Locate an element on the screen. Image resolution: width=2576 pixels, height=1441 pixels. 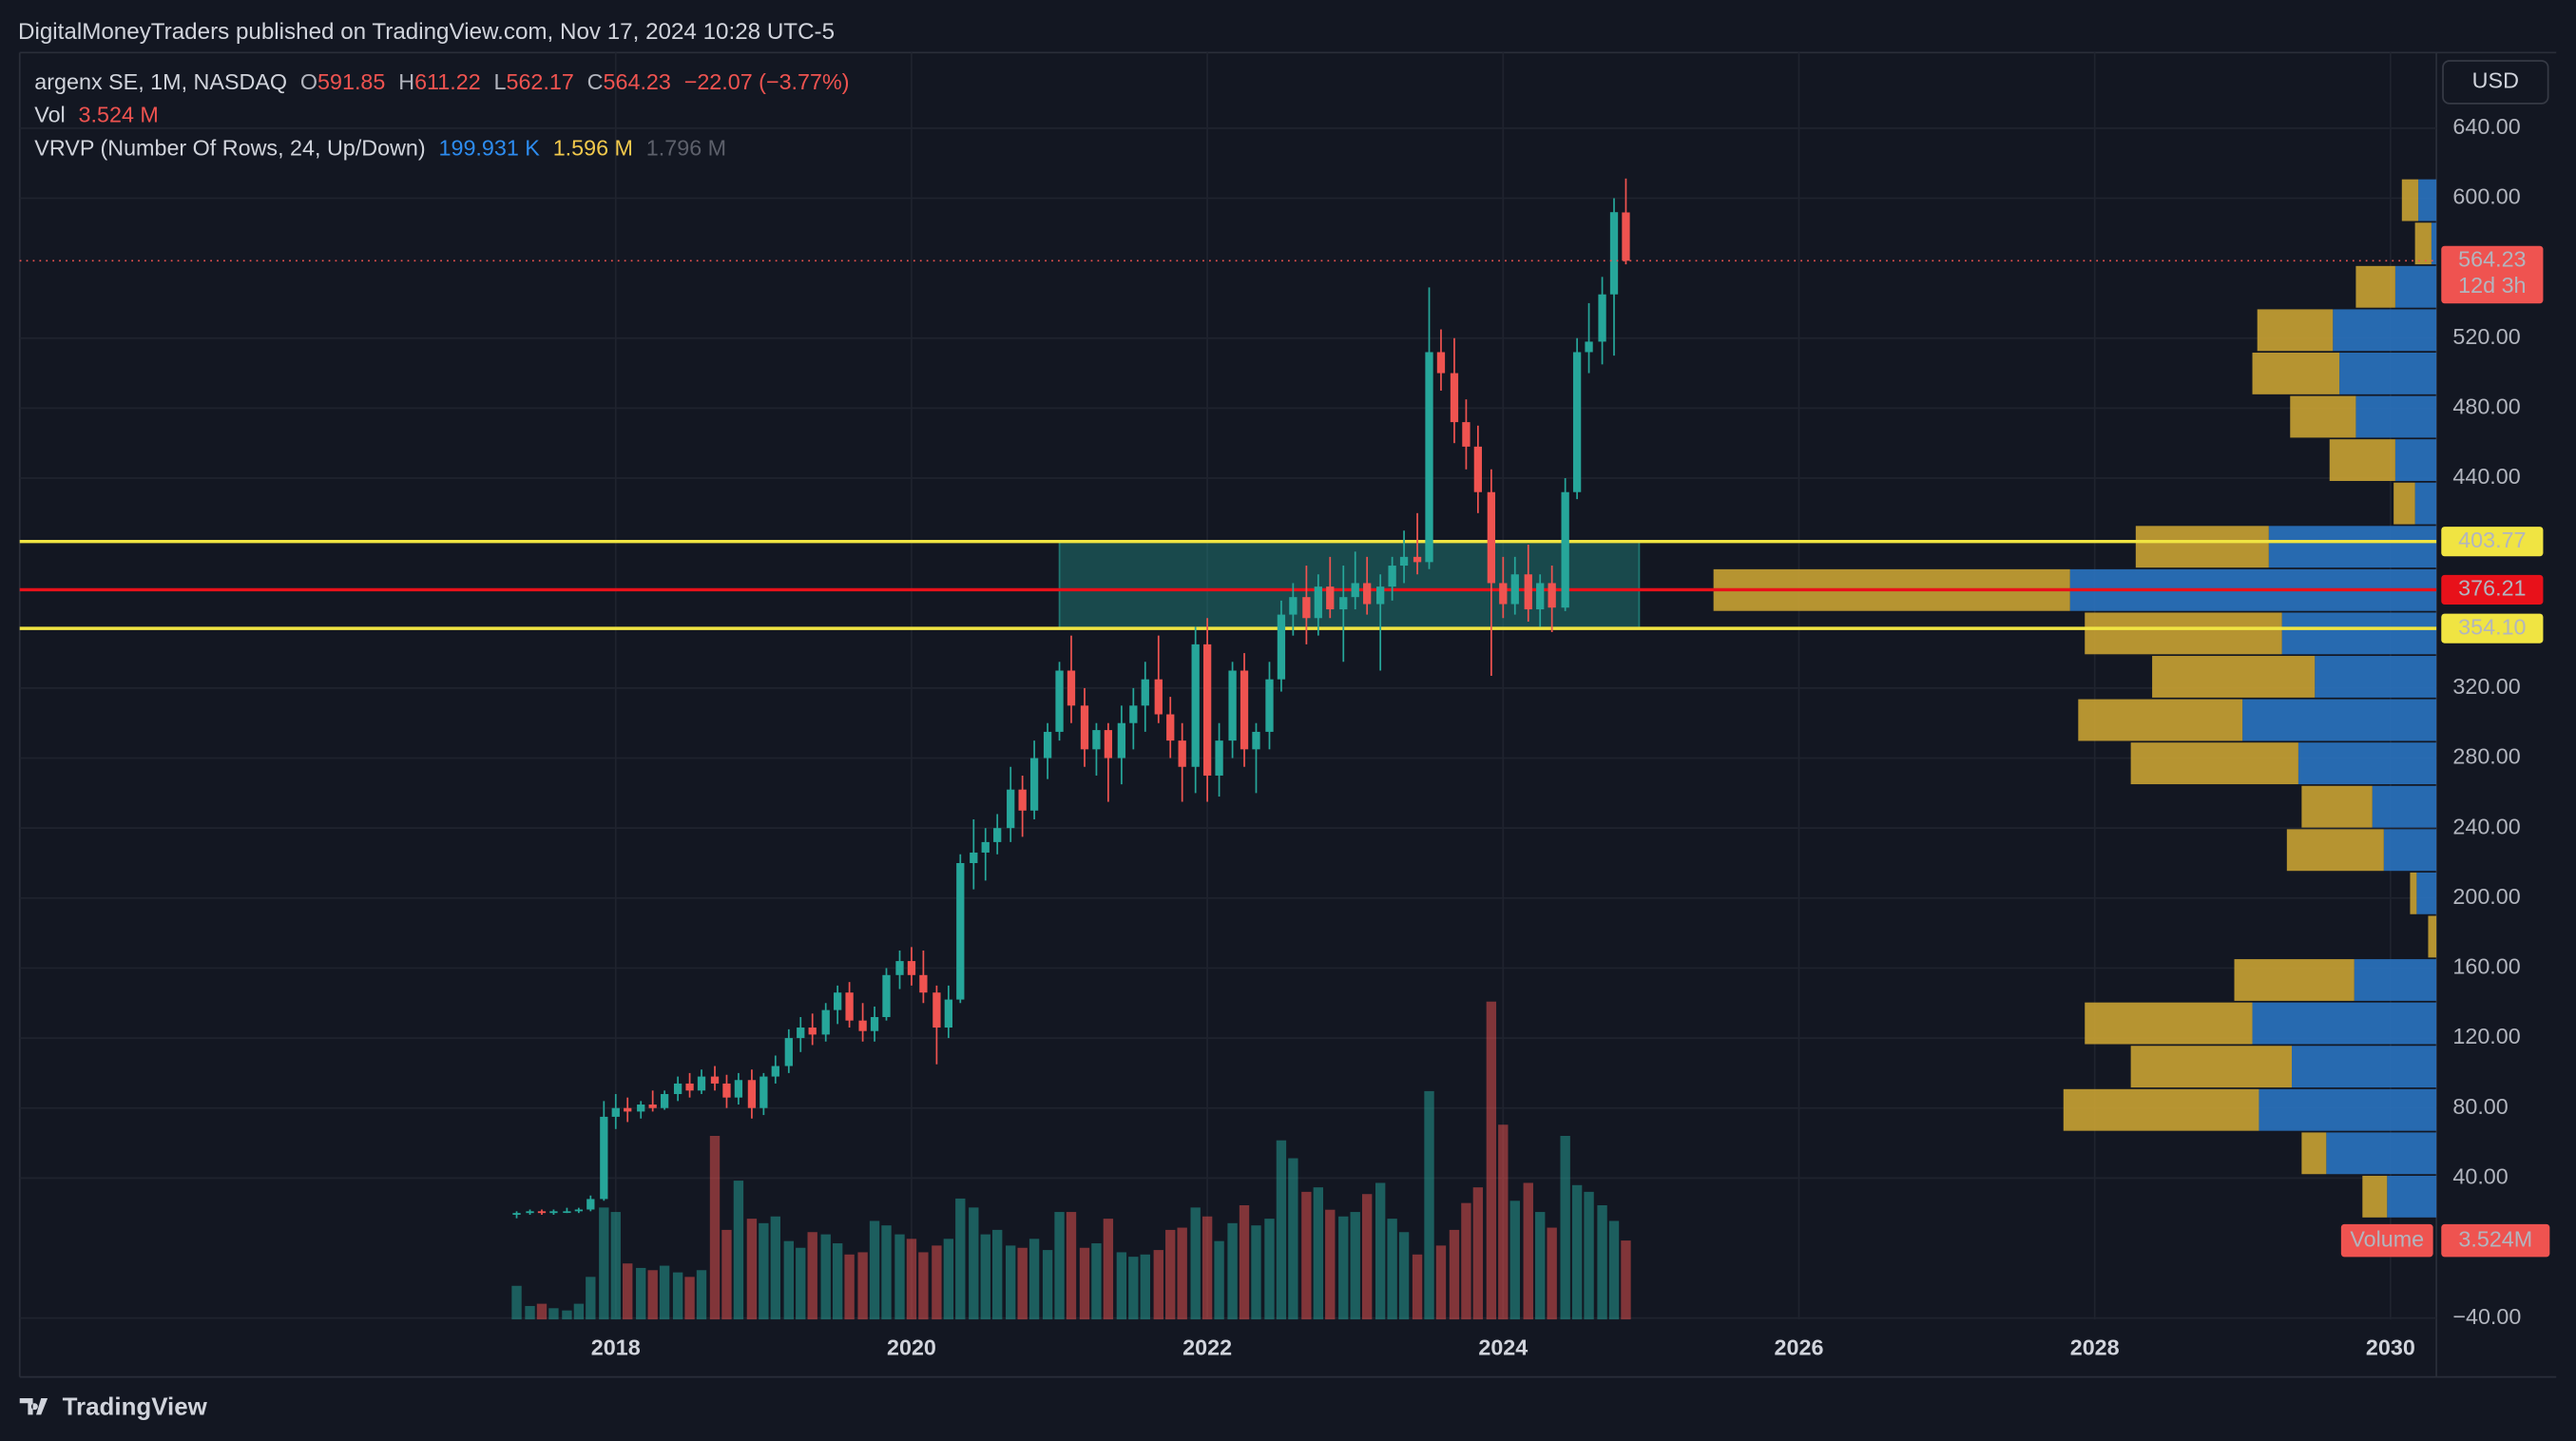
open-value: 591.85 is located at coordinates (351, 81).